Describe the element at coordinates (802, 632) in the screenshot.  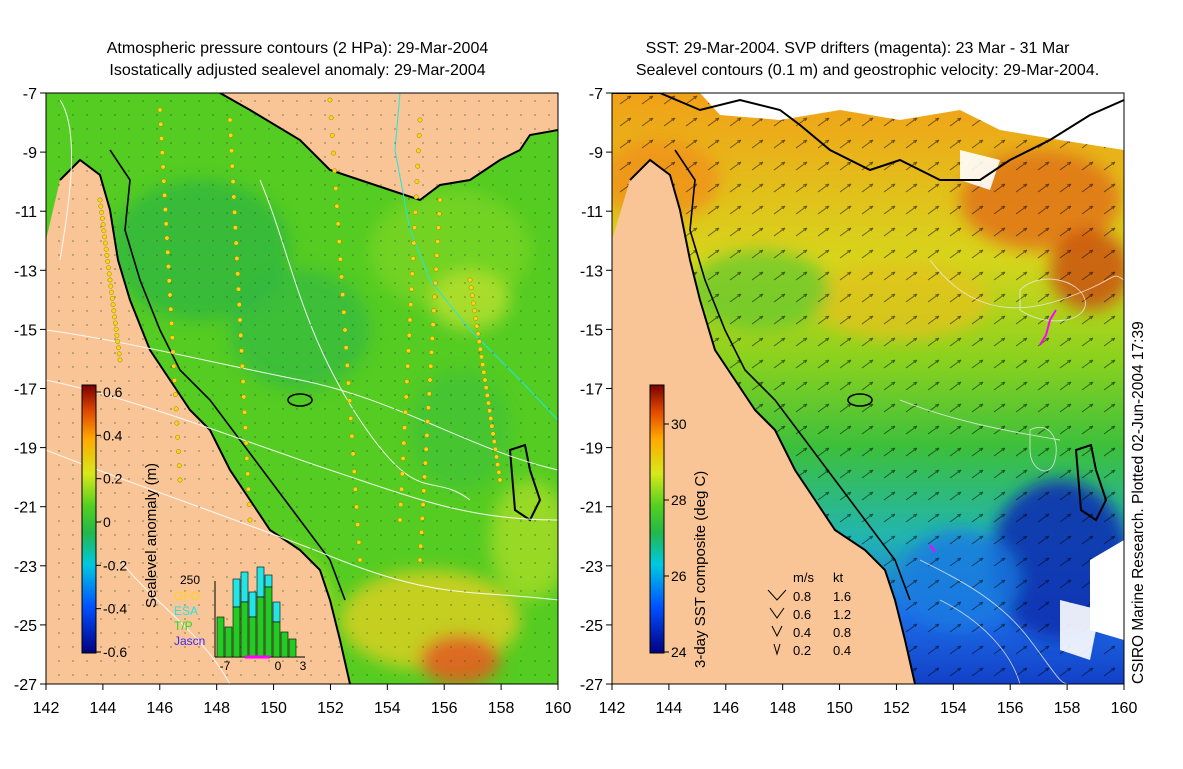
I see `velocity-legend-ms: 0.4` at that location.